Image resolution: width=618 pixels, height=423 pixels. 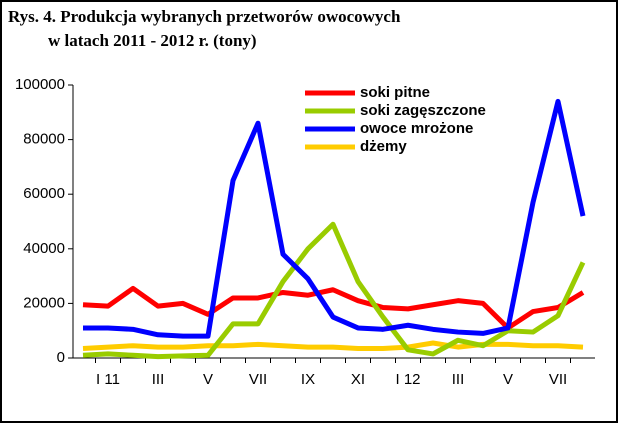 I want to click on legend-label: soki zagęszczone, so click(x=423, y=110).